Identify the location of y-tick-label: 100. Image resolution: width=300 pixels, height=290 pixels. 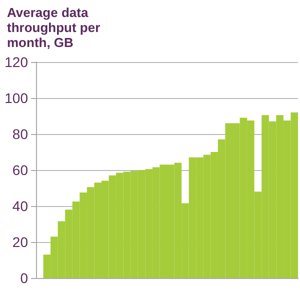
(16, 98).